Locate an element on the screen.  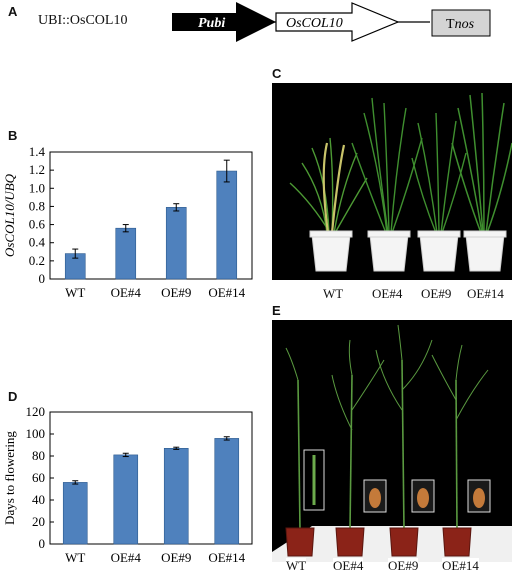
photo-c-label-wt: WT is located at coordinates (333, 293).